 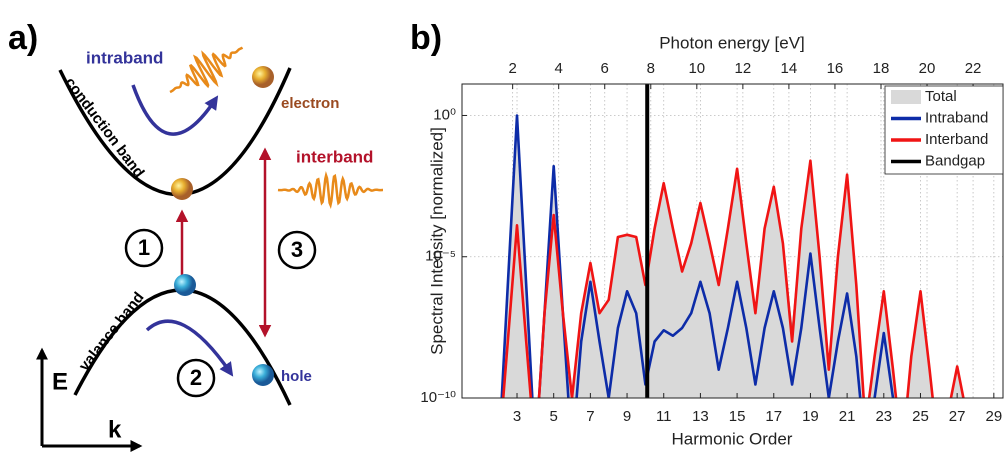 I want to click on x2-tick-label: 4, so click(x=559, y=68).